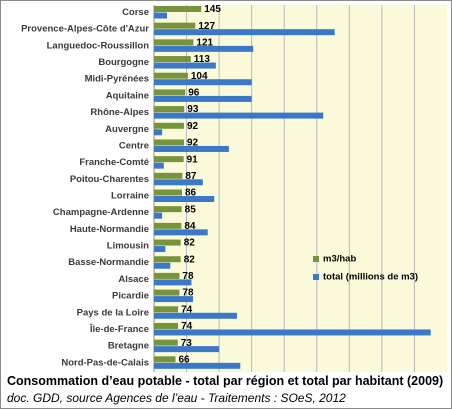  Describe the element at coordinates (187, 309) in the screenshot. I see `data-label-pays-de-la-loire: 74` at that location.